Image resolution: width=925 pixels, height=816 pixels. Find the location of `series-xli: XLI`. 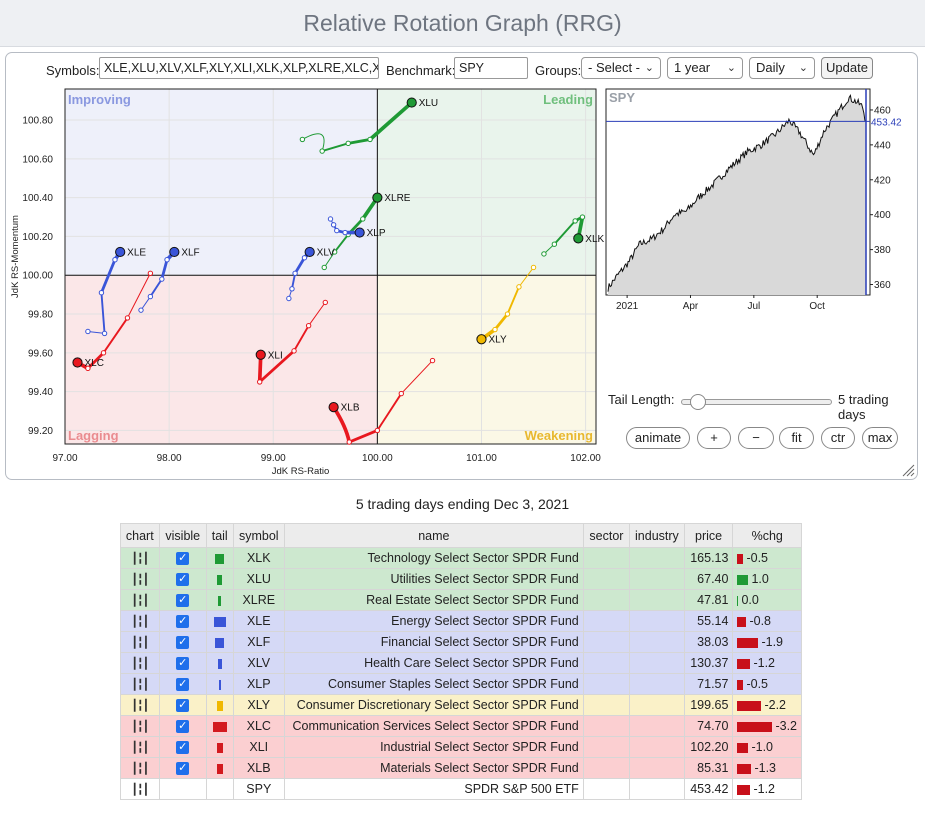

series-xli: XLI is located at coordinates (291, 342).